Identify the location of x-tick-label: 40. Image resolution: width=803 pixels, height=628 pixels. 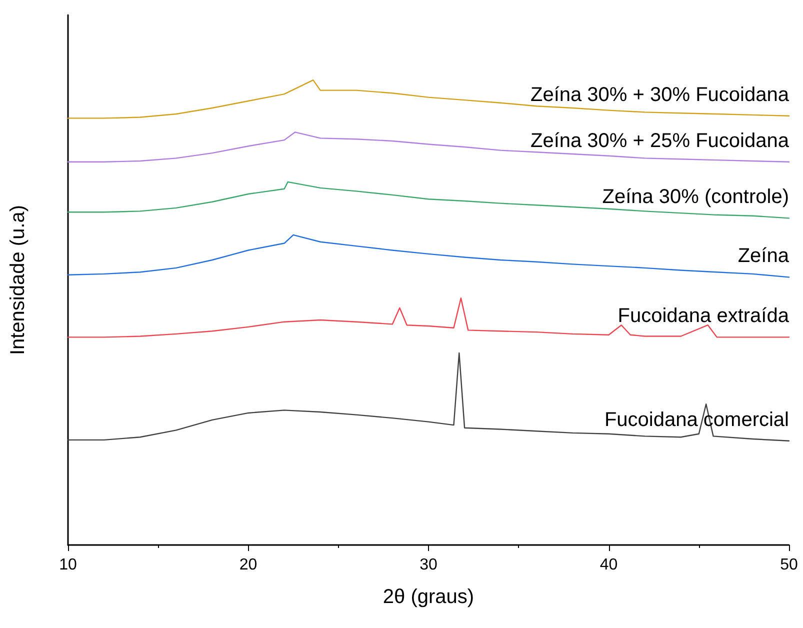
(609, 565).